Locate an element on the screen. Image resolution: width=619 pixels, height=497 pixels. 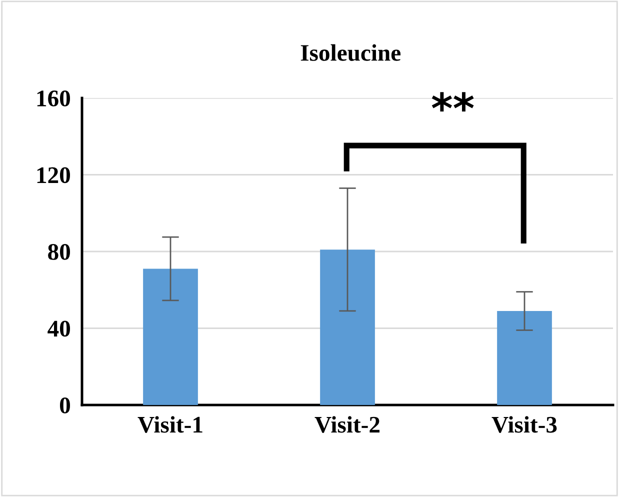
chart-title: Isoleucine is located at coordinates (350, 52).